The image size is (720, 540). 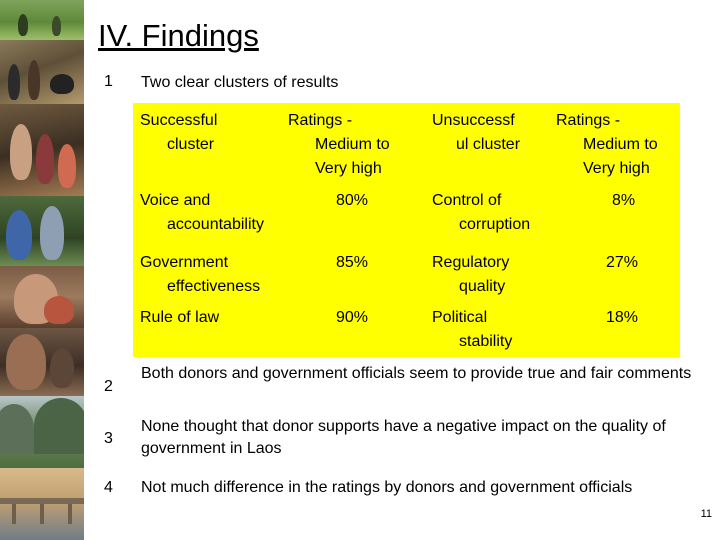 I want to click on table-row-1-unsuccess-label: Control of corruption, so click(x=481, y=212).